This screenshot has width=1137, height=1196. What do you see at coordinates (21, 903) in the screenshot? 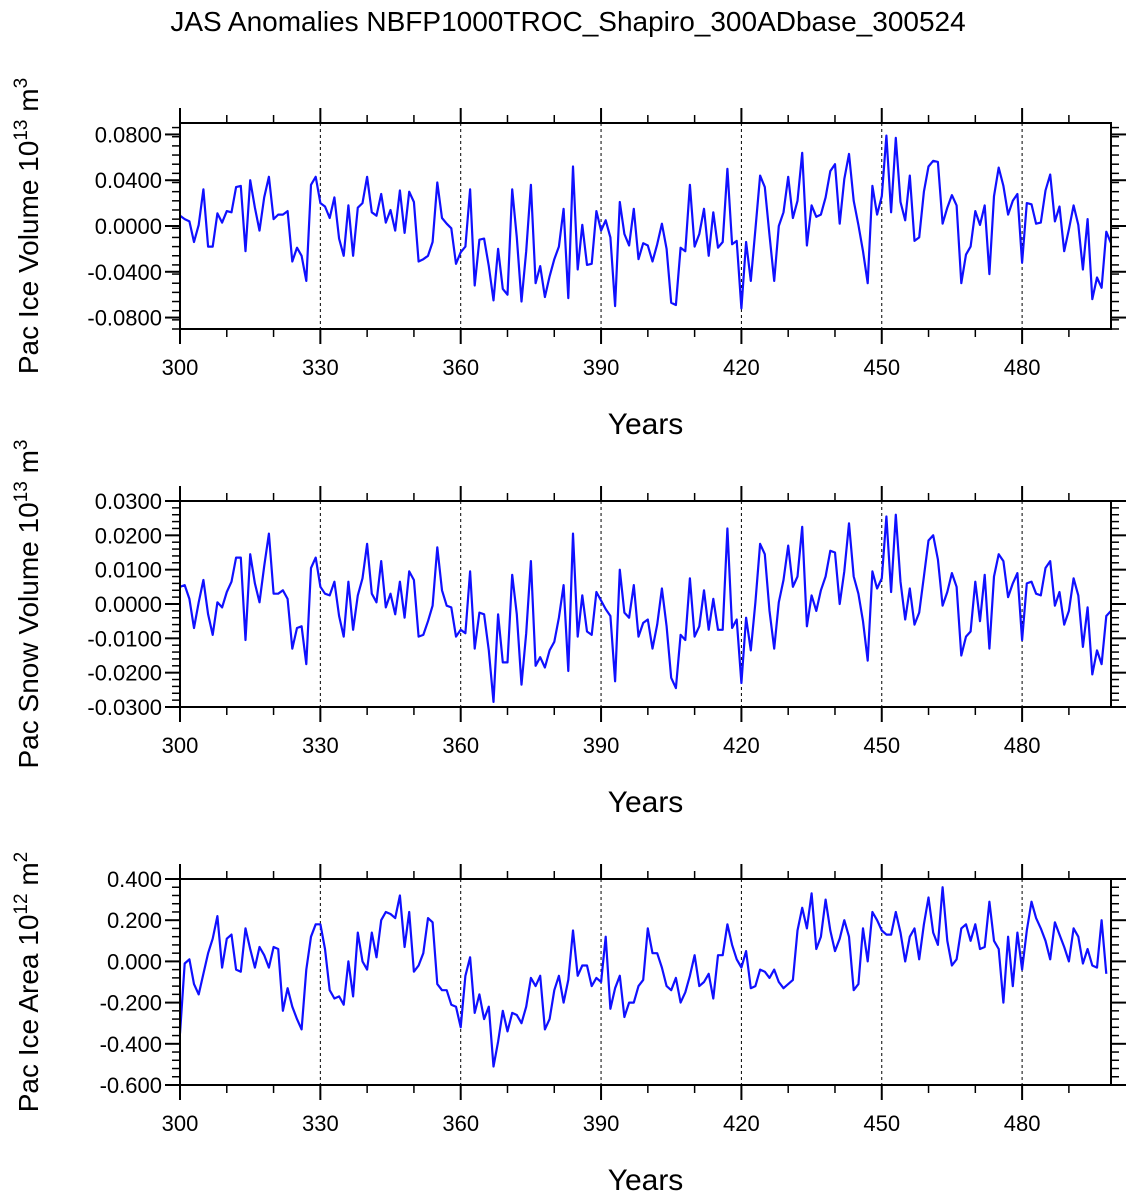
I see `y-axis-label-exponent: 12` at bounding box center [21, 903].